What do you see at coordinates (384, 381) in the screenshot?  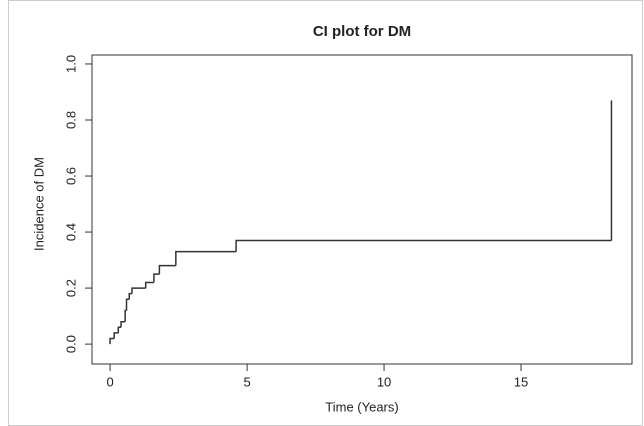 I see `x-tick-label: 10` at bounding box center [384, 381].